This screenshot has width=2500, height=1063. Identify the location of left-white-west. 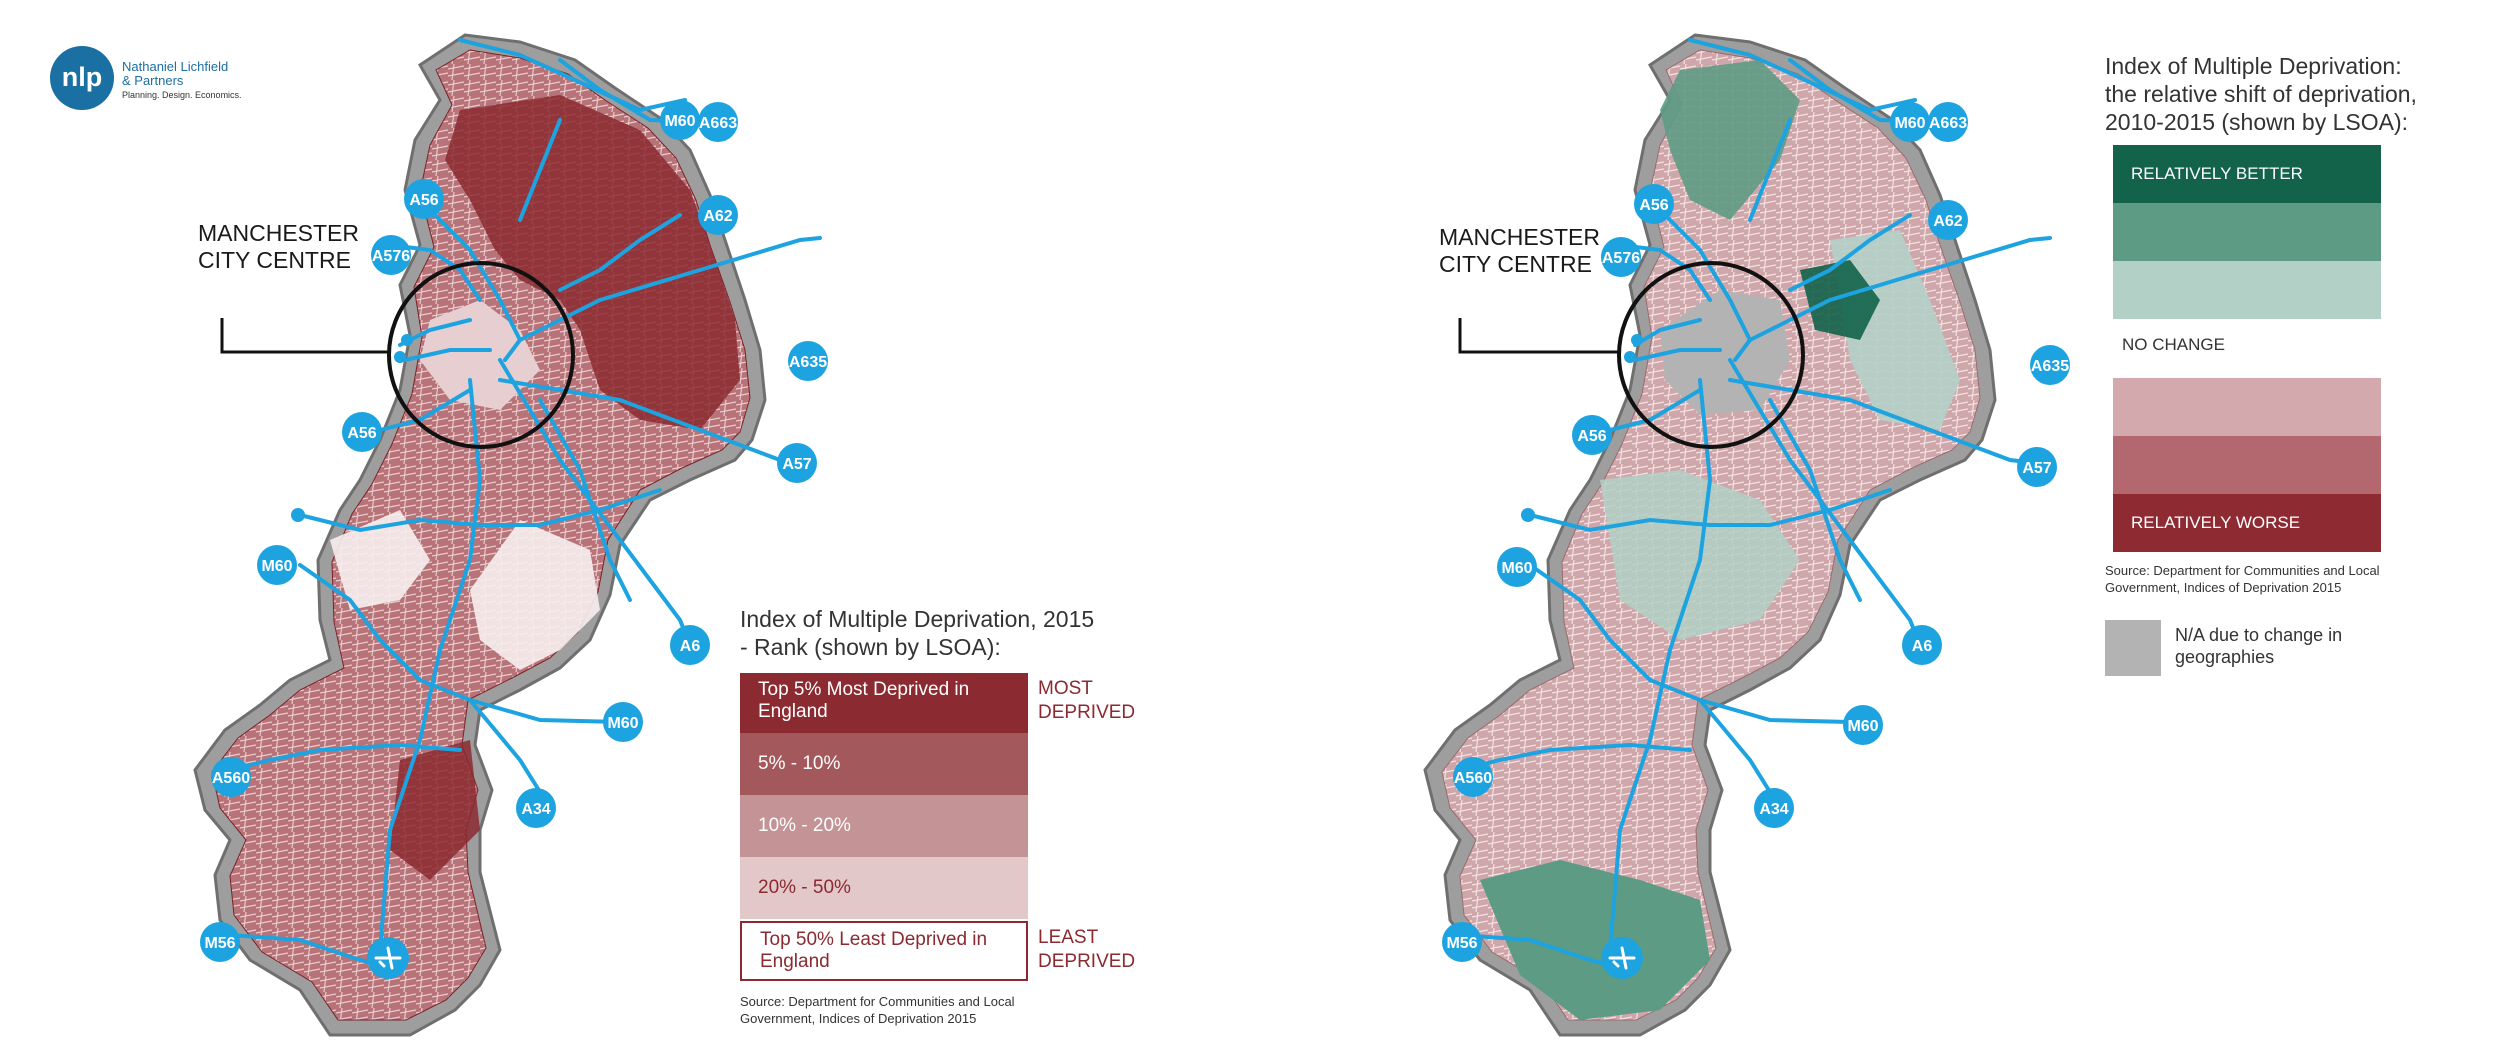
(380, 560).